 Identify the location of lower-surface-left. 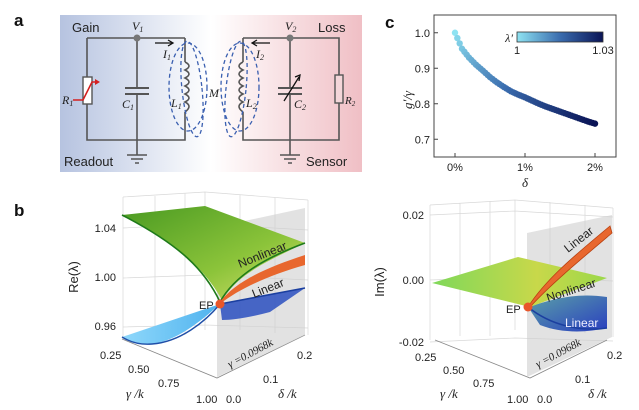
(171, 324).